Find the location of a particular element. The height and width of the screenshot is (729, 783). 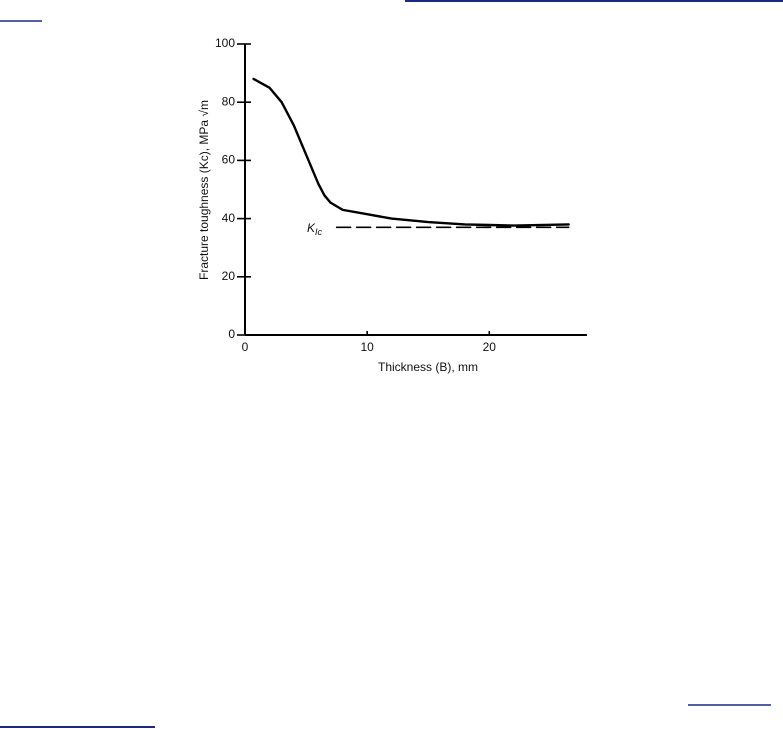

y-tick-label: 60 is located at coordinates (229, 160).